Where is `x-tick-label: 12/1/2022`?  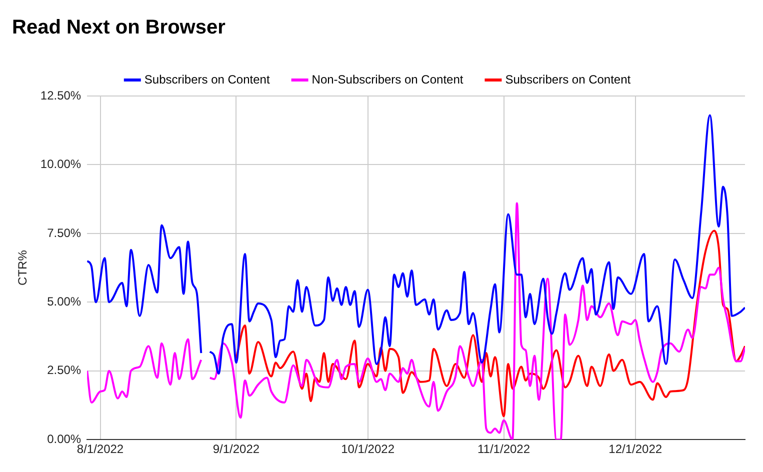 x-tick-label: 12/1/2022 is located at coordinates (635, 449).